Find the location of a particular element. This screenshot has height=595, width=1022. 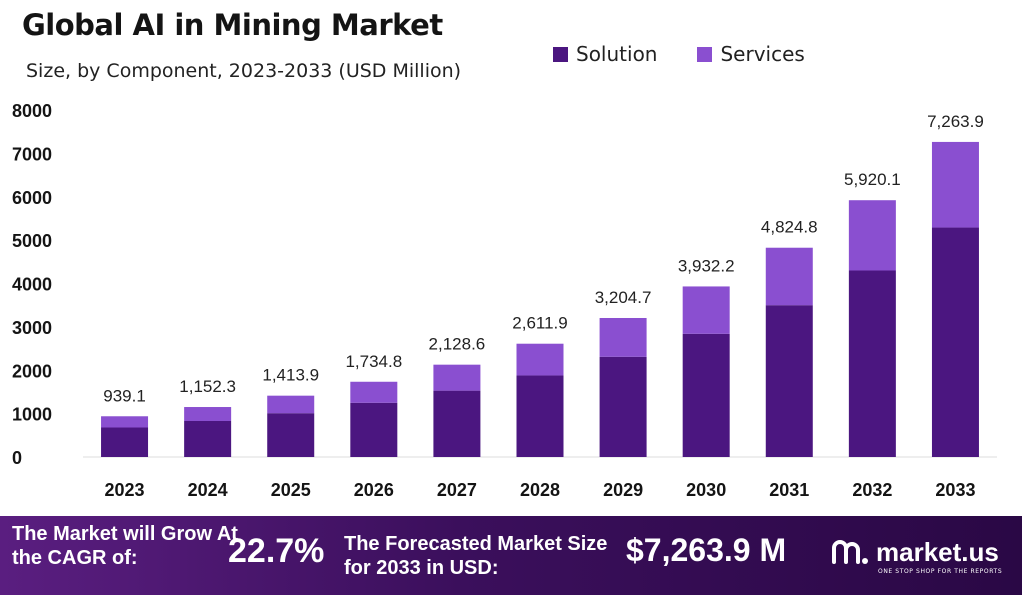

total-label-2029: 3,204.7 is located at coordinates (623, 297).